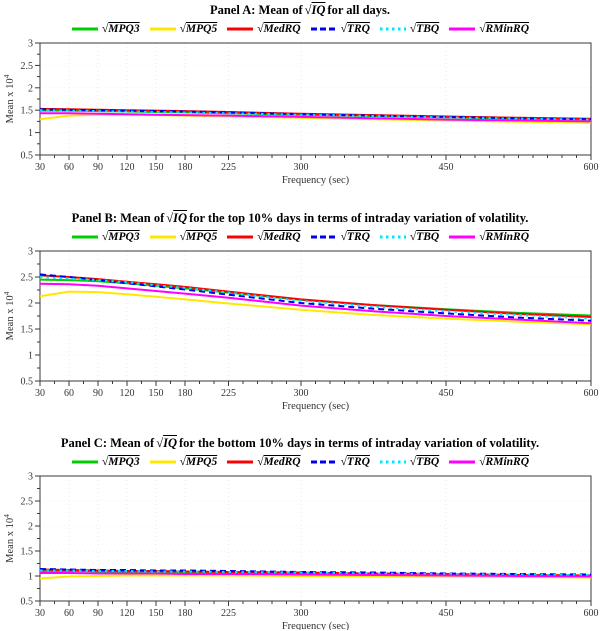  Describe the element at coordinates (124, 236) in the screenshot. I see `legend-series-name: MPQ3` at that location.